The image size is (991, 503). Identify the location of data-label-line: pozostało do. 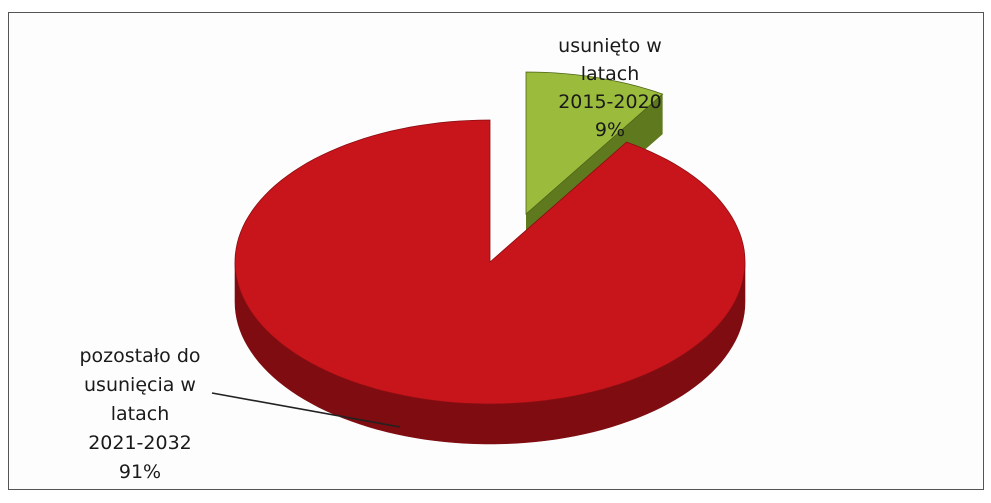
(139, 356).